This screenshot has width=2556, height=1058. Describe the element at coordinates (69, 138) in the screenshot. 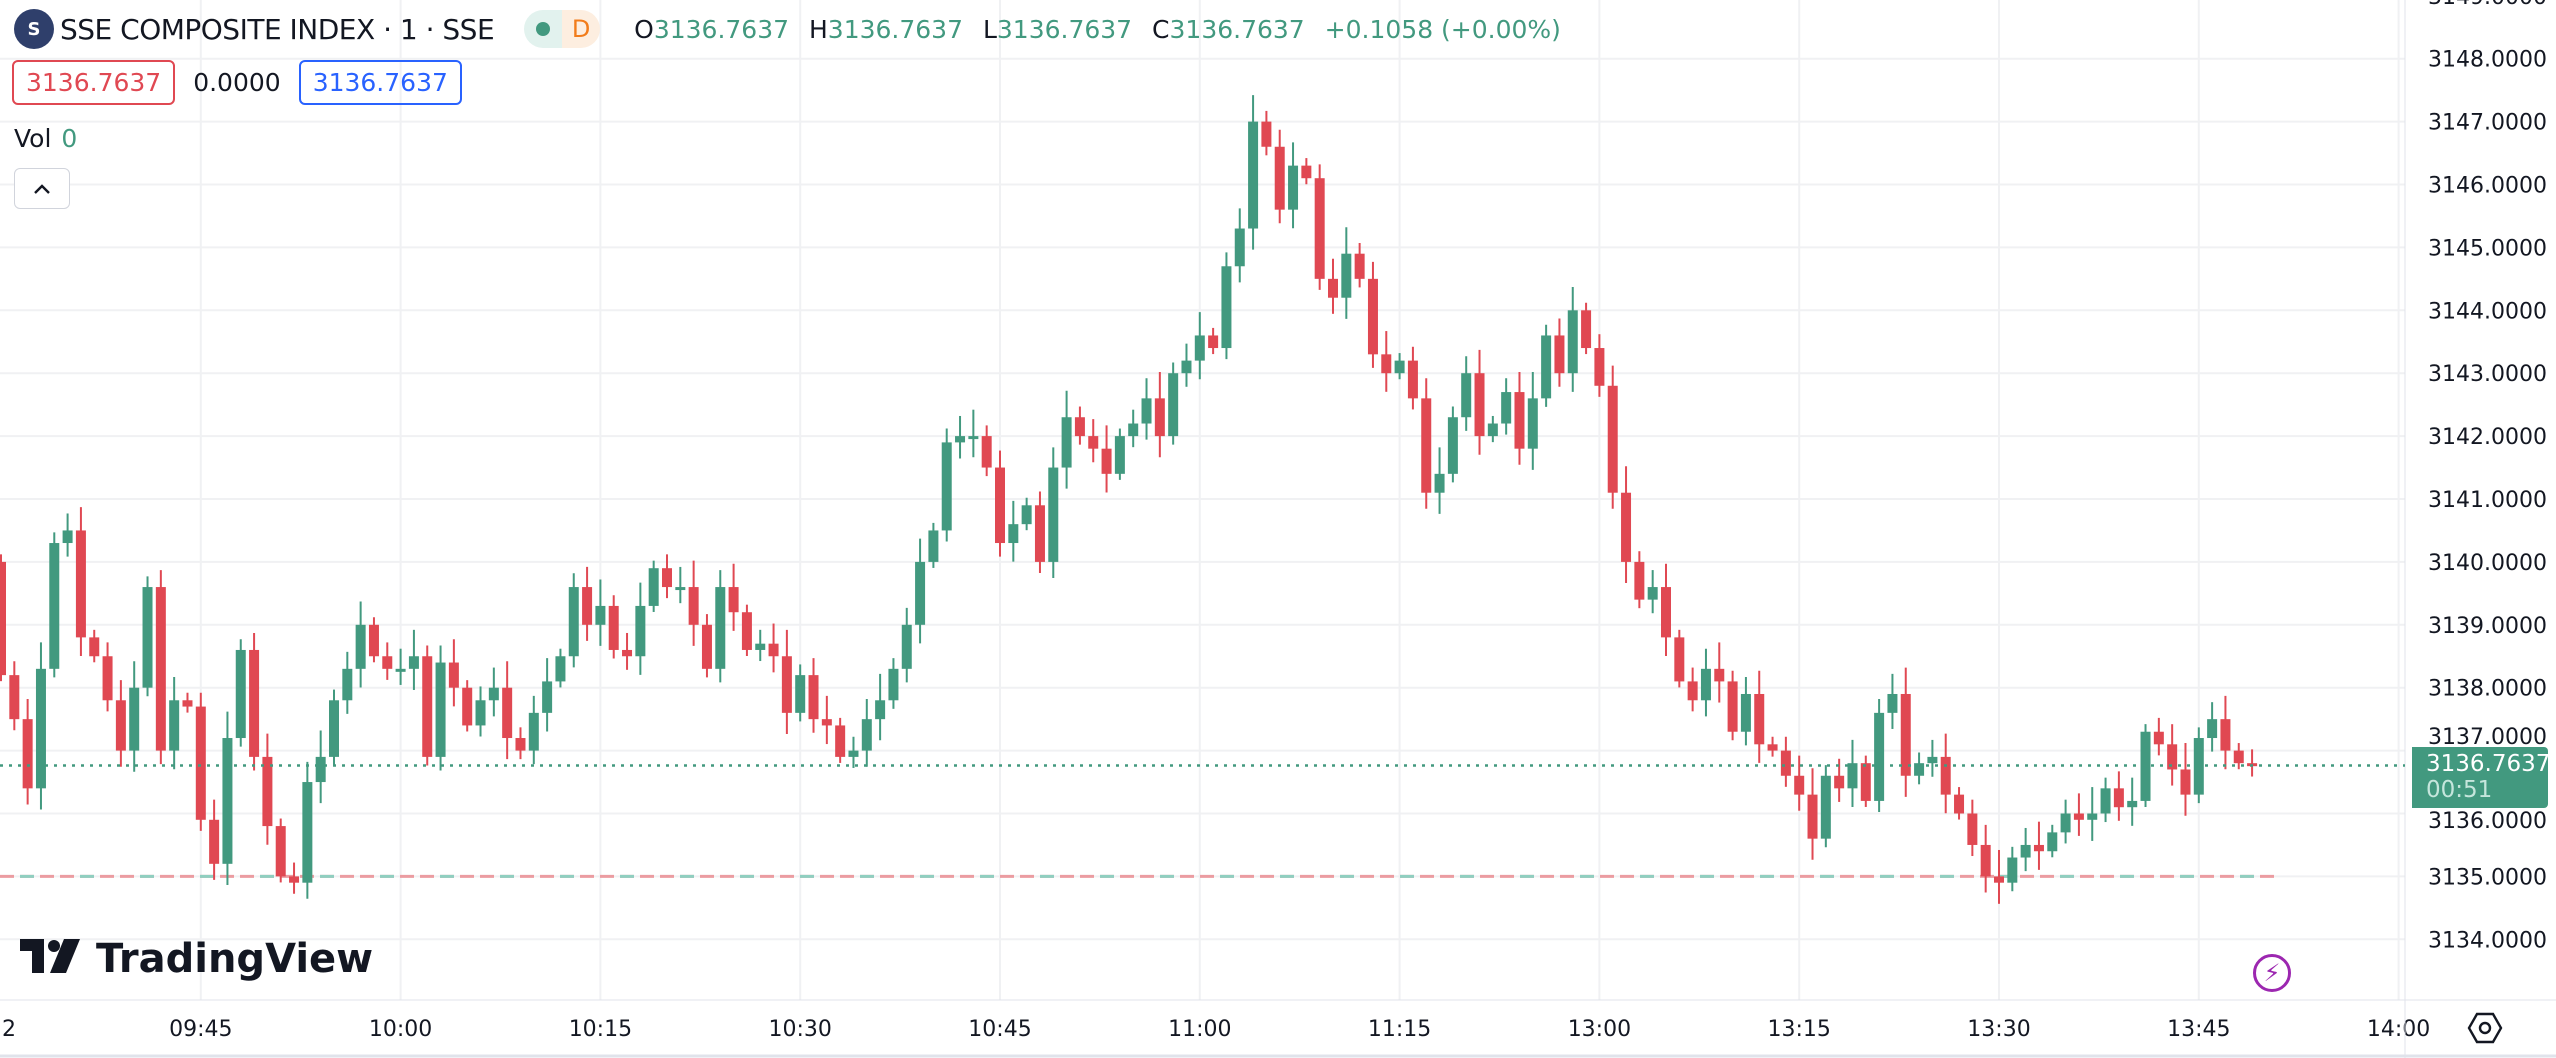

I see `volume-value: 0` at that location.